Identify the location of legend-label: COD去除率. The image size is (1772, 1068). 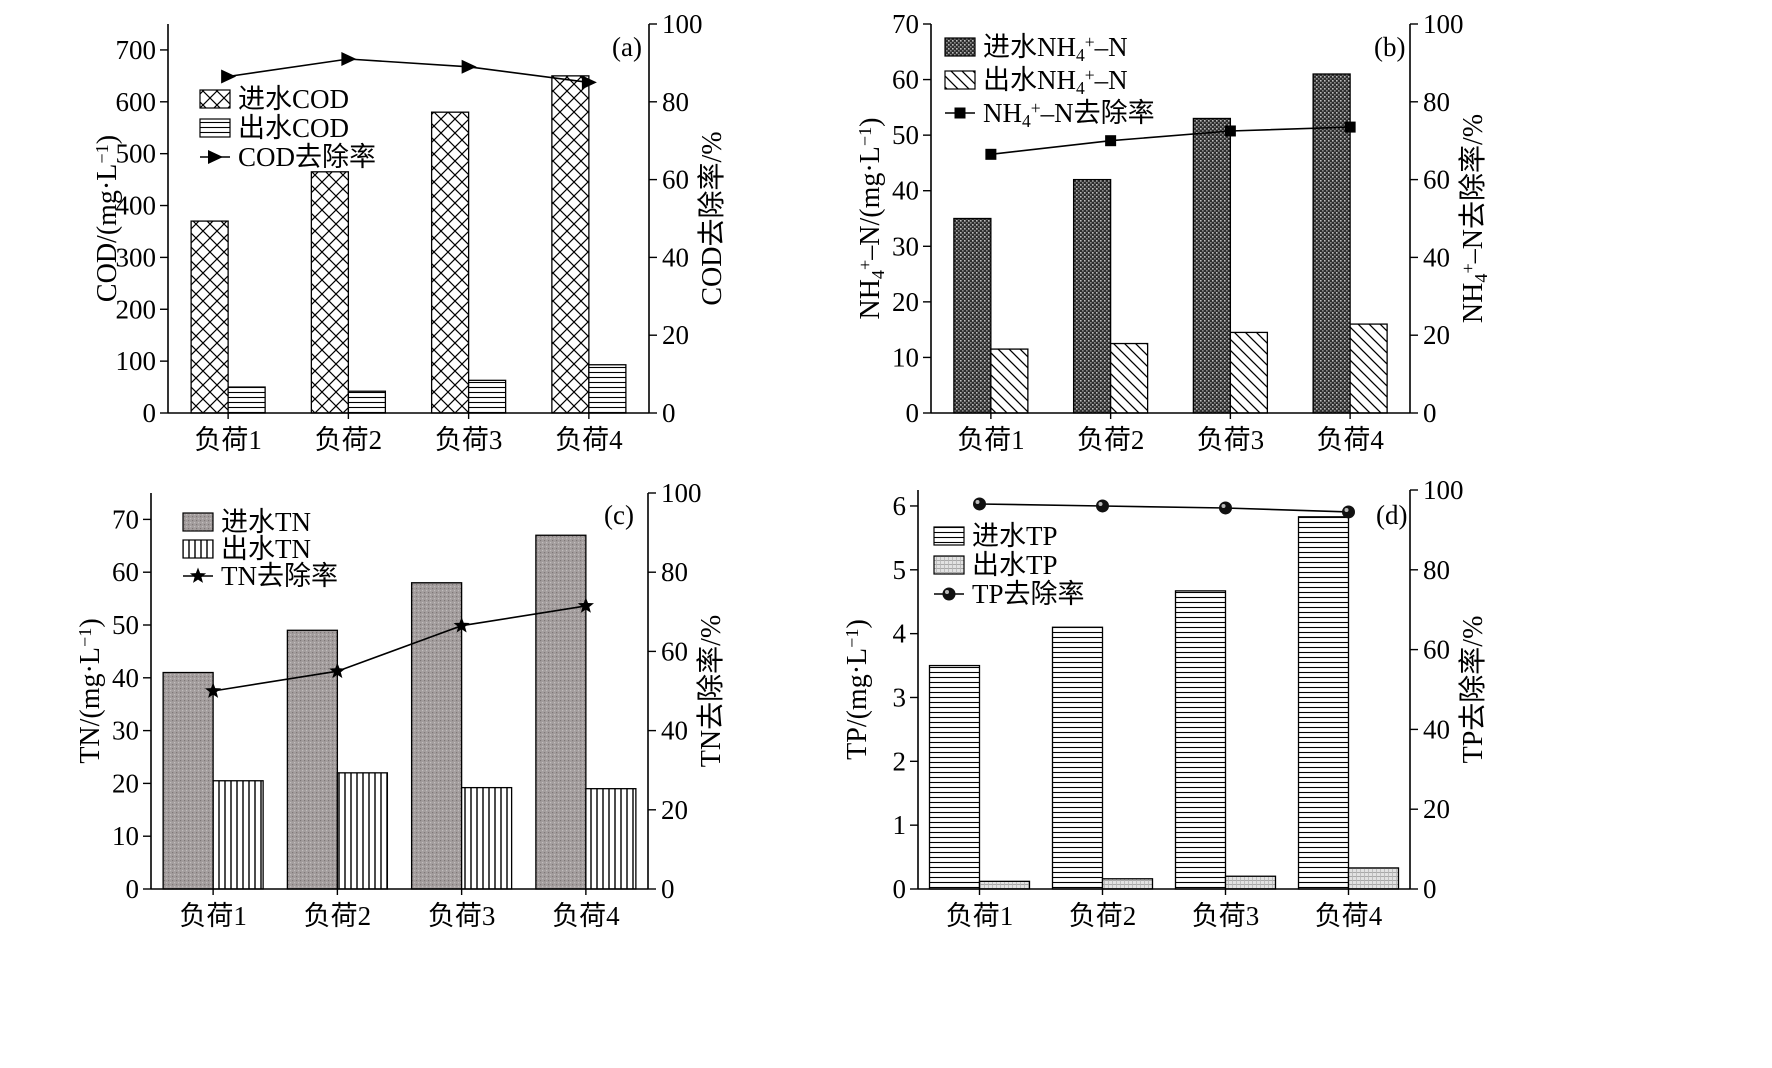
(307, 157).